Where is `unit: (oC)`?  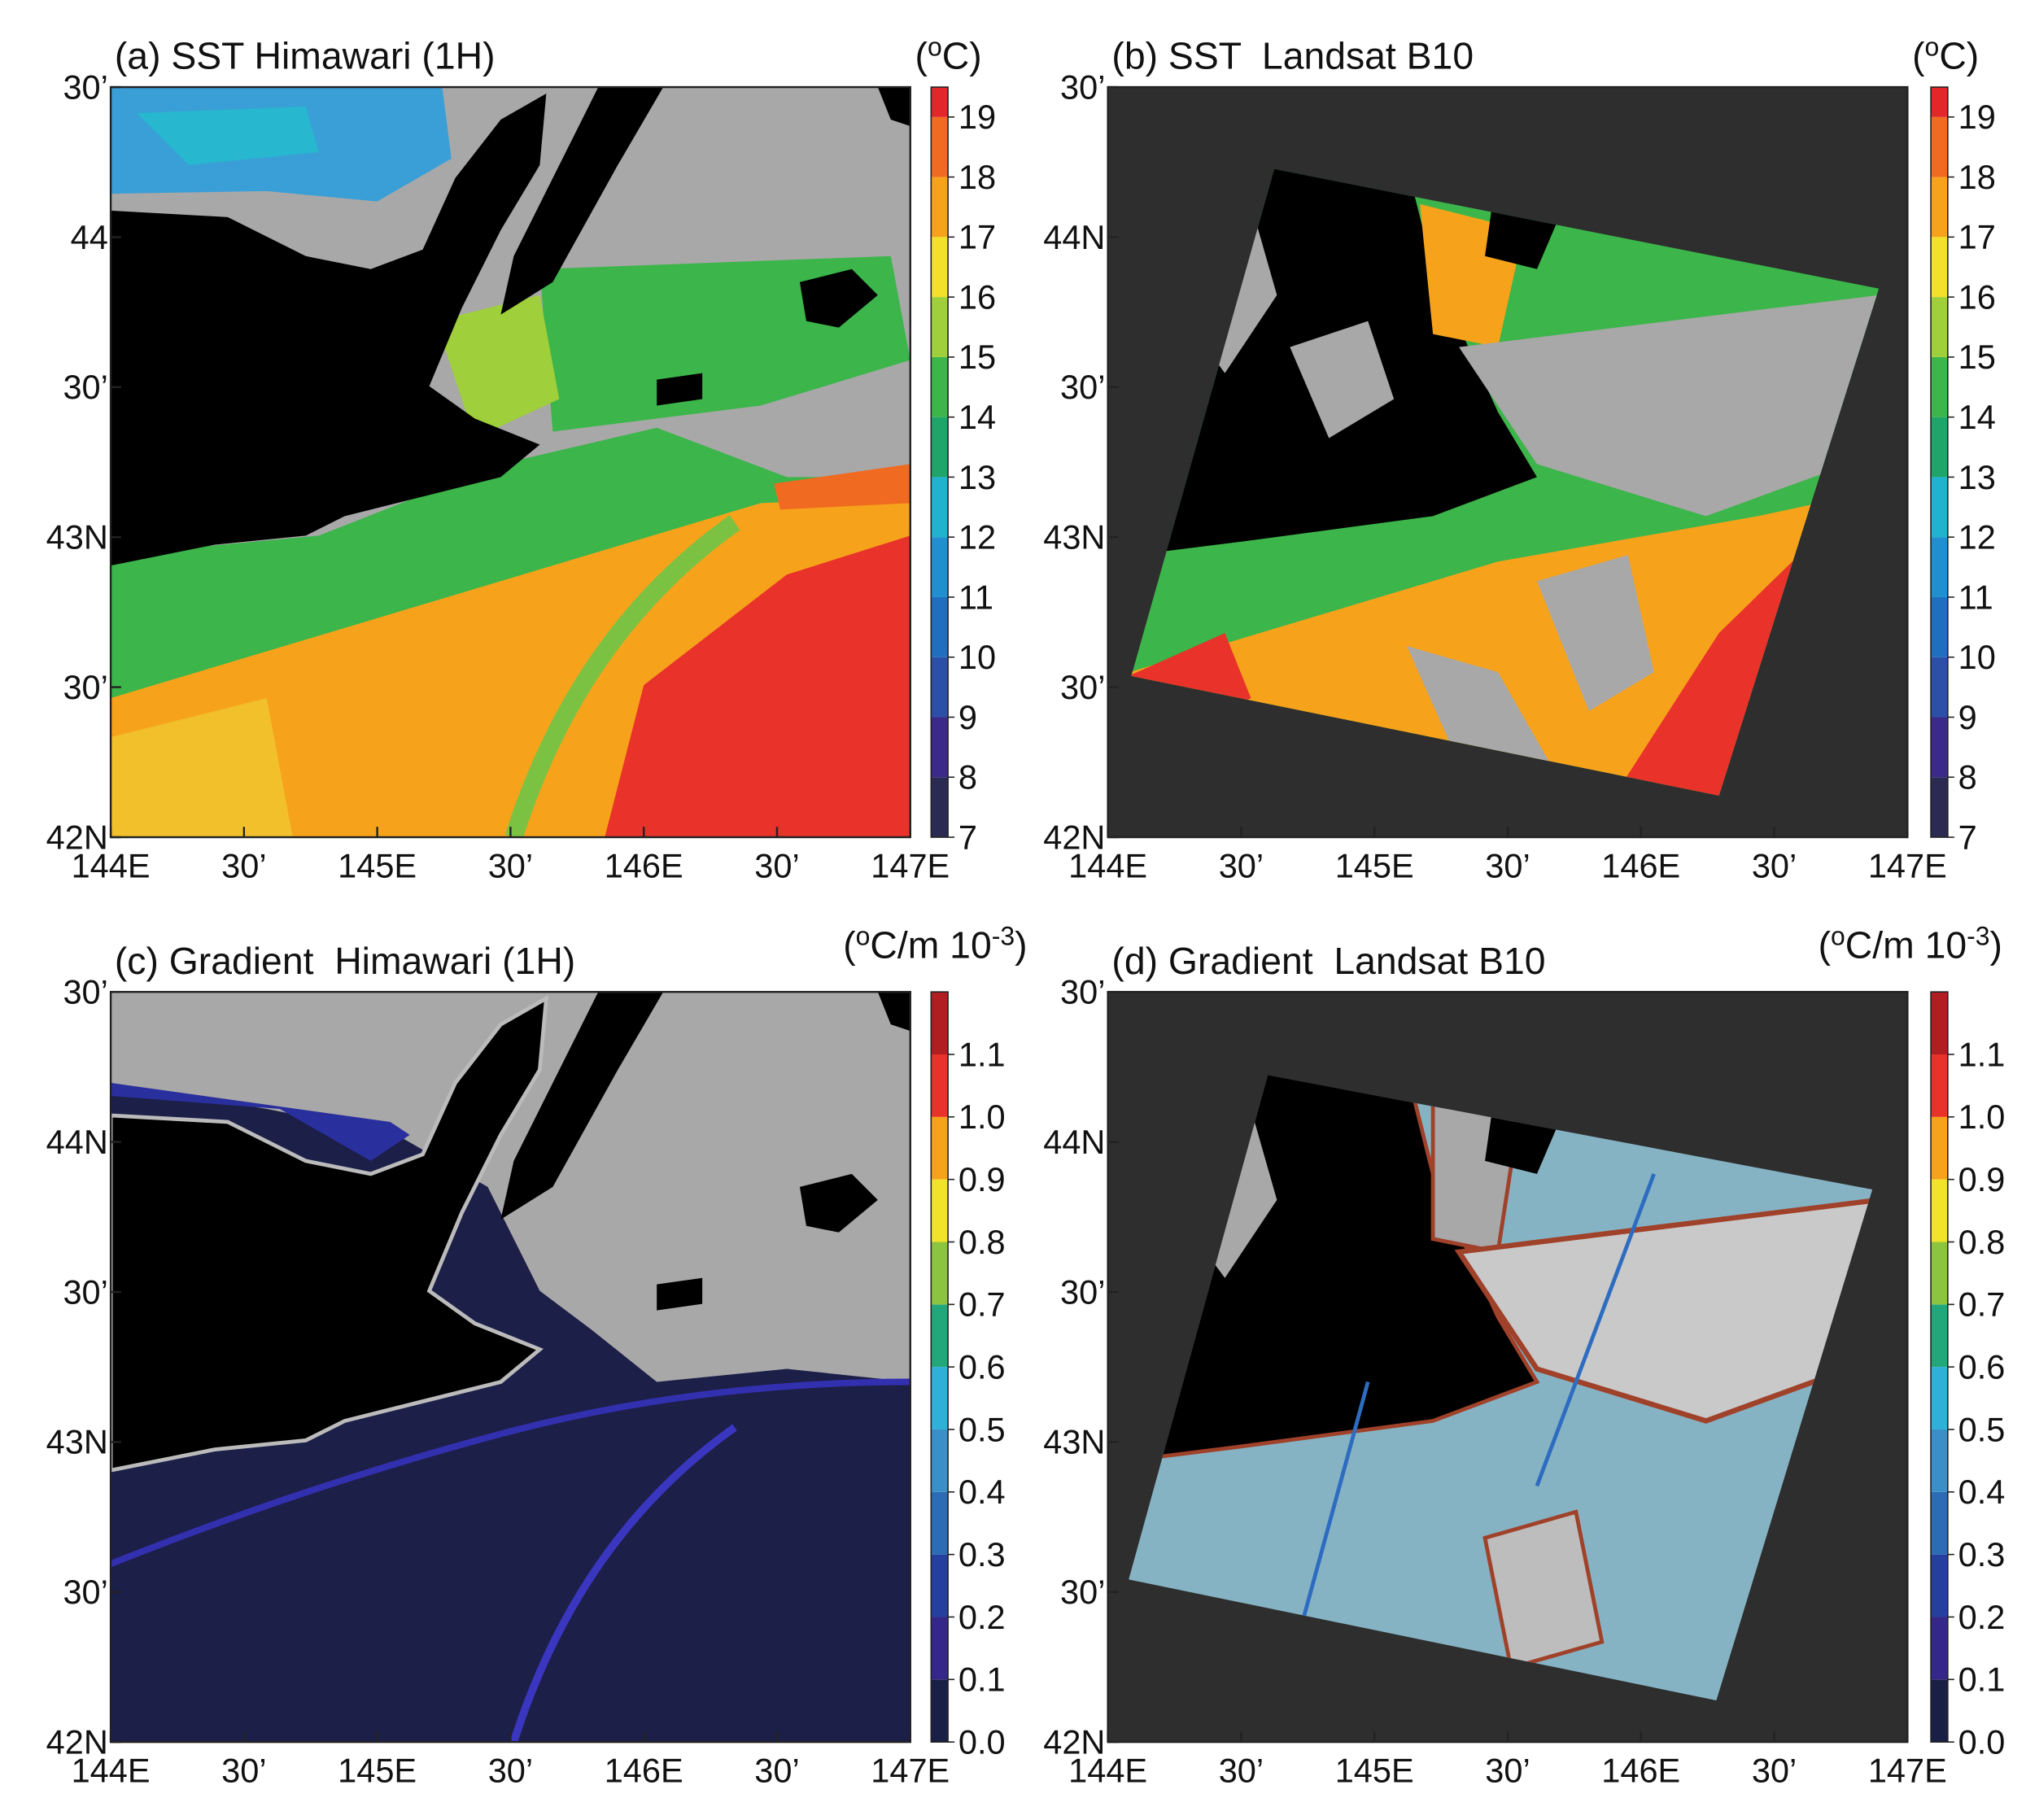
unit: (oC) is located at coordinates (1945, 55).